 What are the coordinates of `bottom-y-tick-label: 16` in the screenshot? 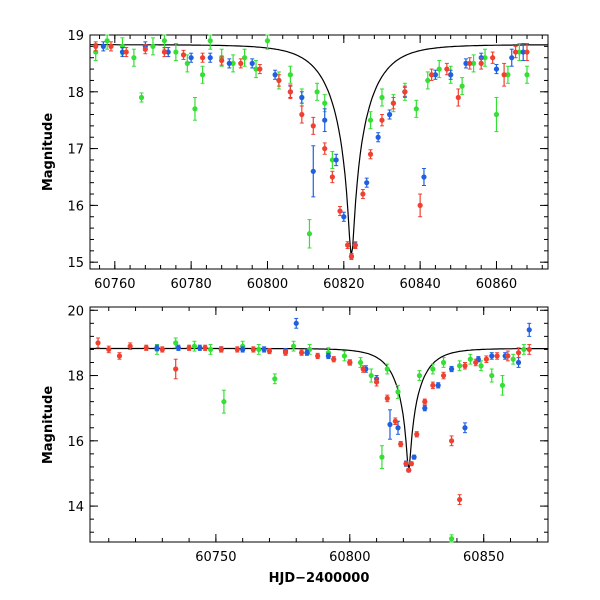 It's located at (75, 442).